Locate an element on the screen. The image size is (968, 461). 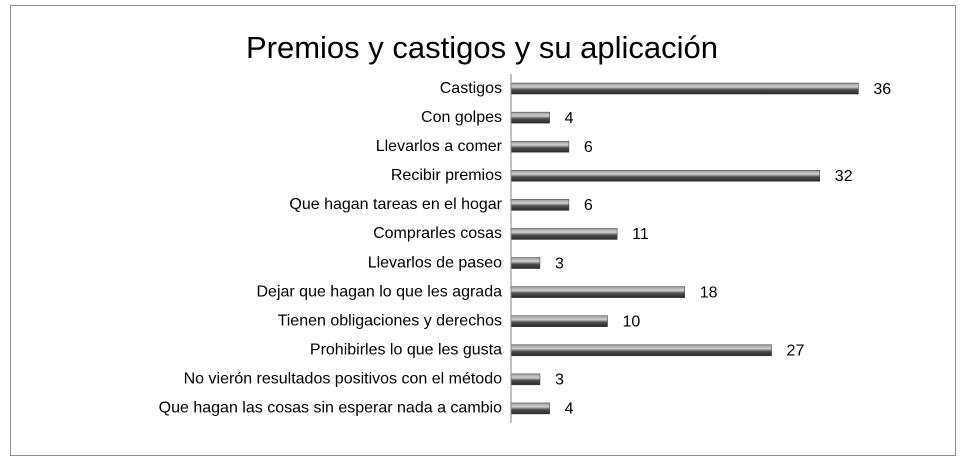
chart-title: Premios y castigos y su aplicación is located at coordinates (482, 47).